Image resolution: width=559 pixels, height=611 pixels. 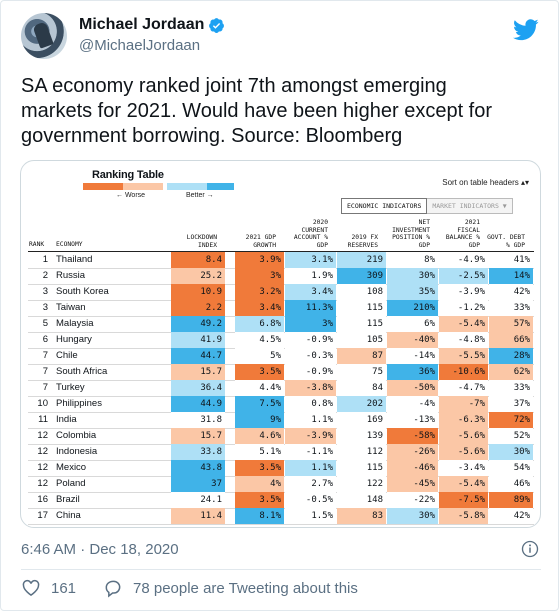 I want to click on cell-net-investment-position-gdp: -40%, so click(x=412, y=340).